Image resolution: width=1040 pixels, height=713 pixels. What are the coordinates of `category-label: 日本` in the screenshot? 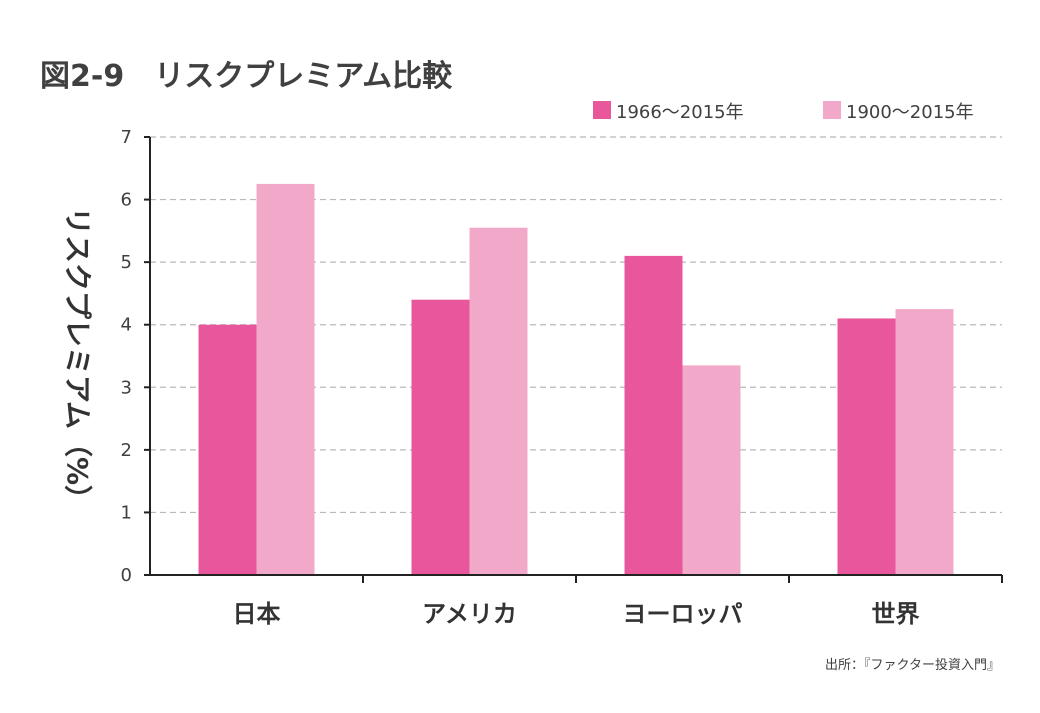 It's located at (257, 614).